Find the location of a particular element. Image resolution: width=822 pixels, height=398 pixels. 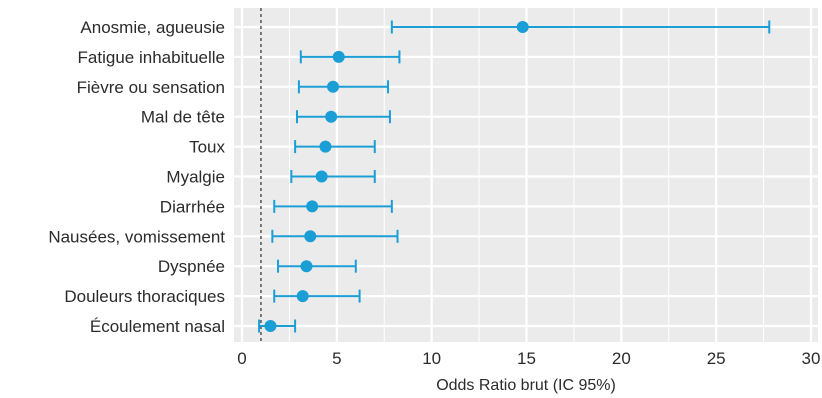

x-tick-label: 5 is located at coordinates (336, 358).